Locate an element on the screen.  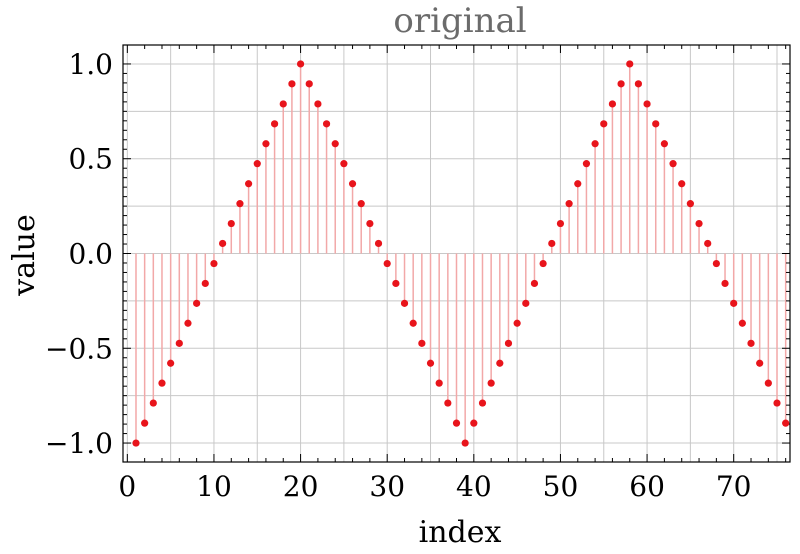
x-axis-label: index is located at coordinates (460, 532).